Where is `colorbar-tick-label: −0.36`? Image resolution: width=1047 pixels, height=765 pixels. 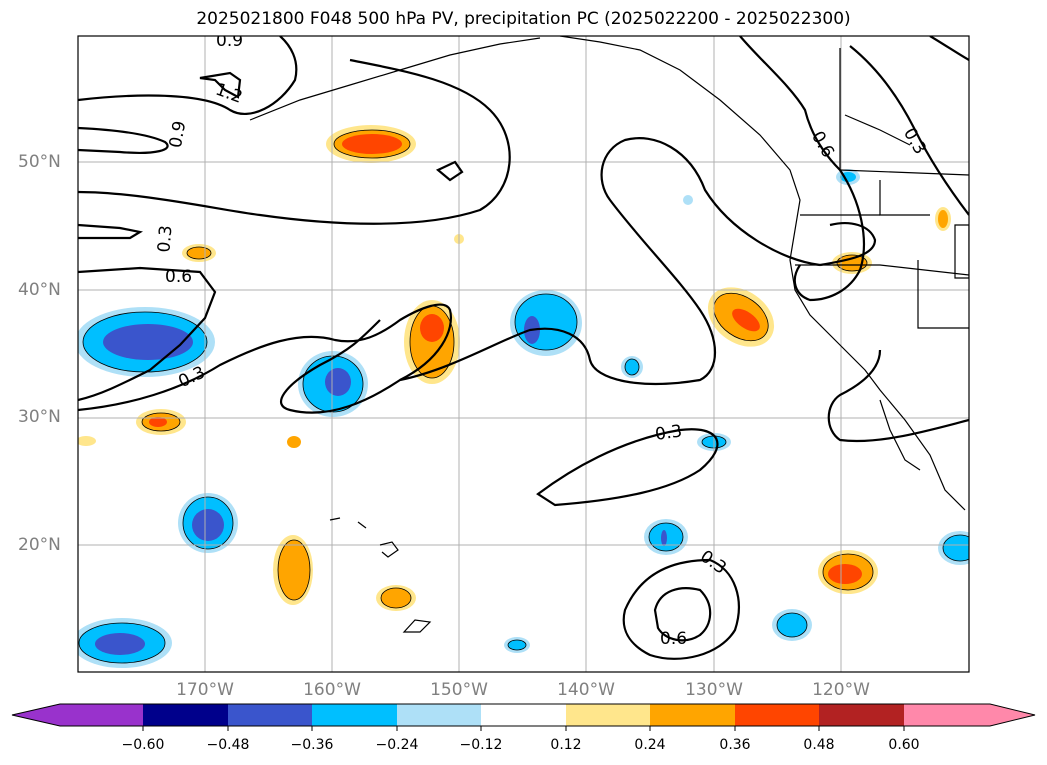
colorbar-tick-label: −0.36 is located at coordinates (312, 745).